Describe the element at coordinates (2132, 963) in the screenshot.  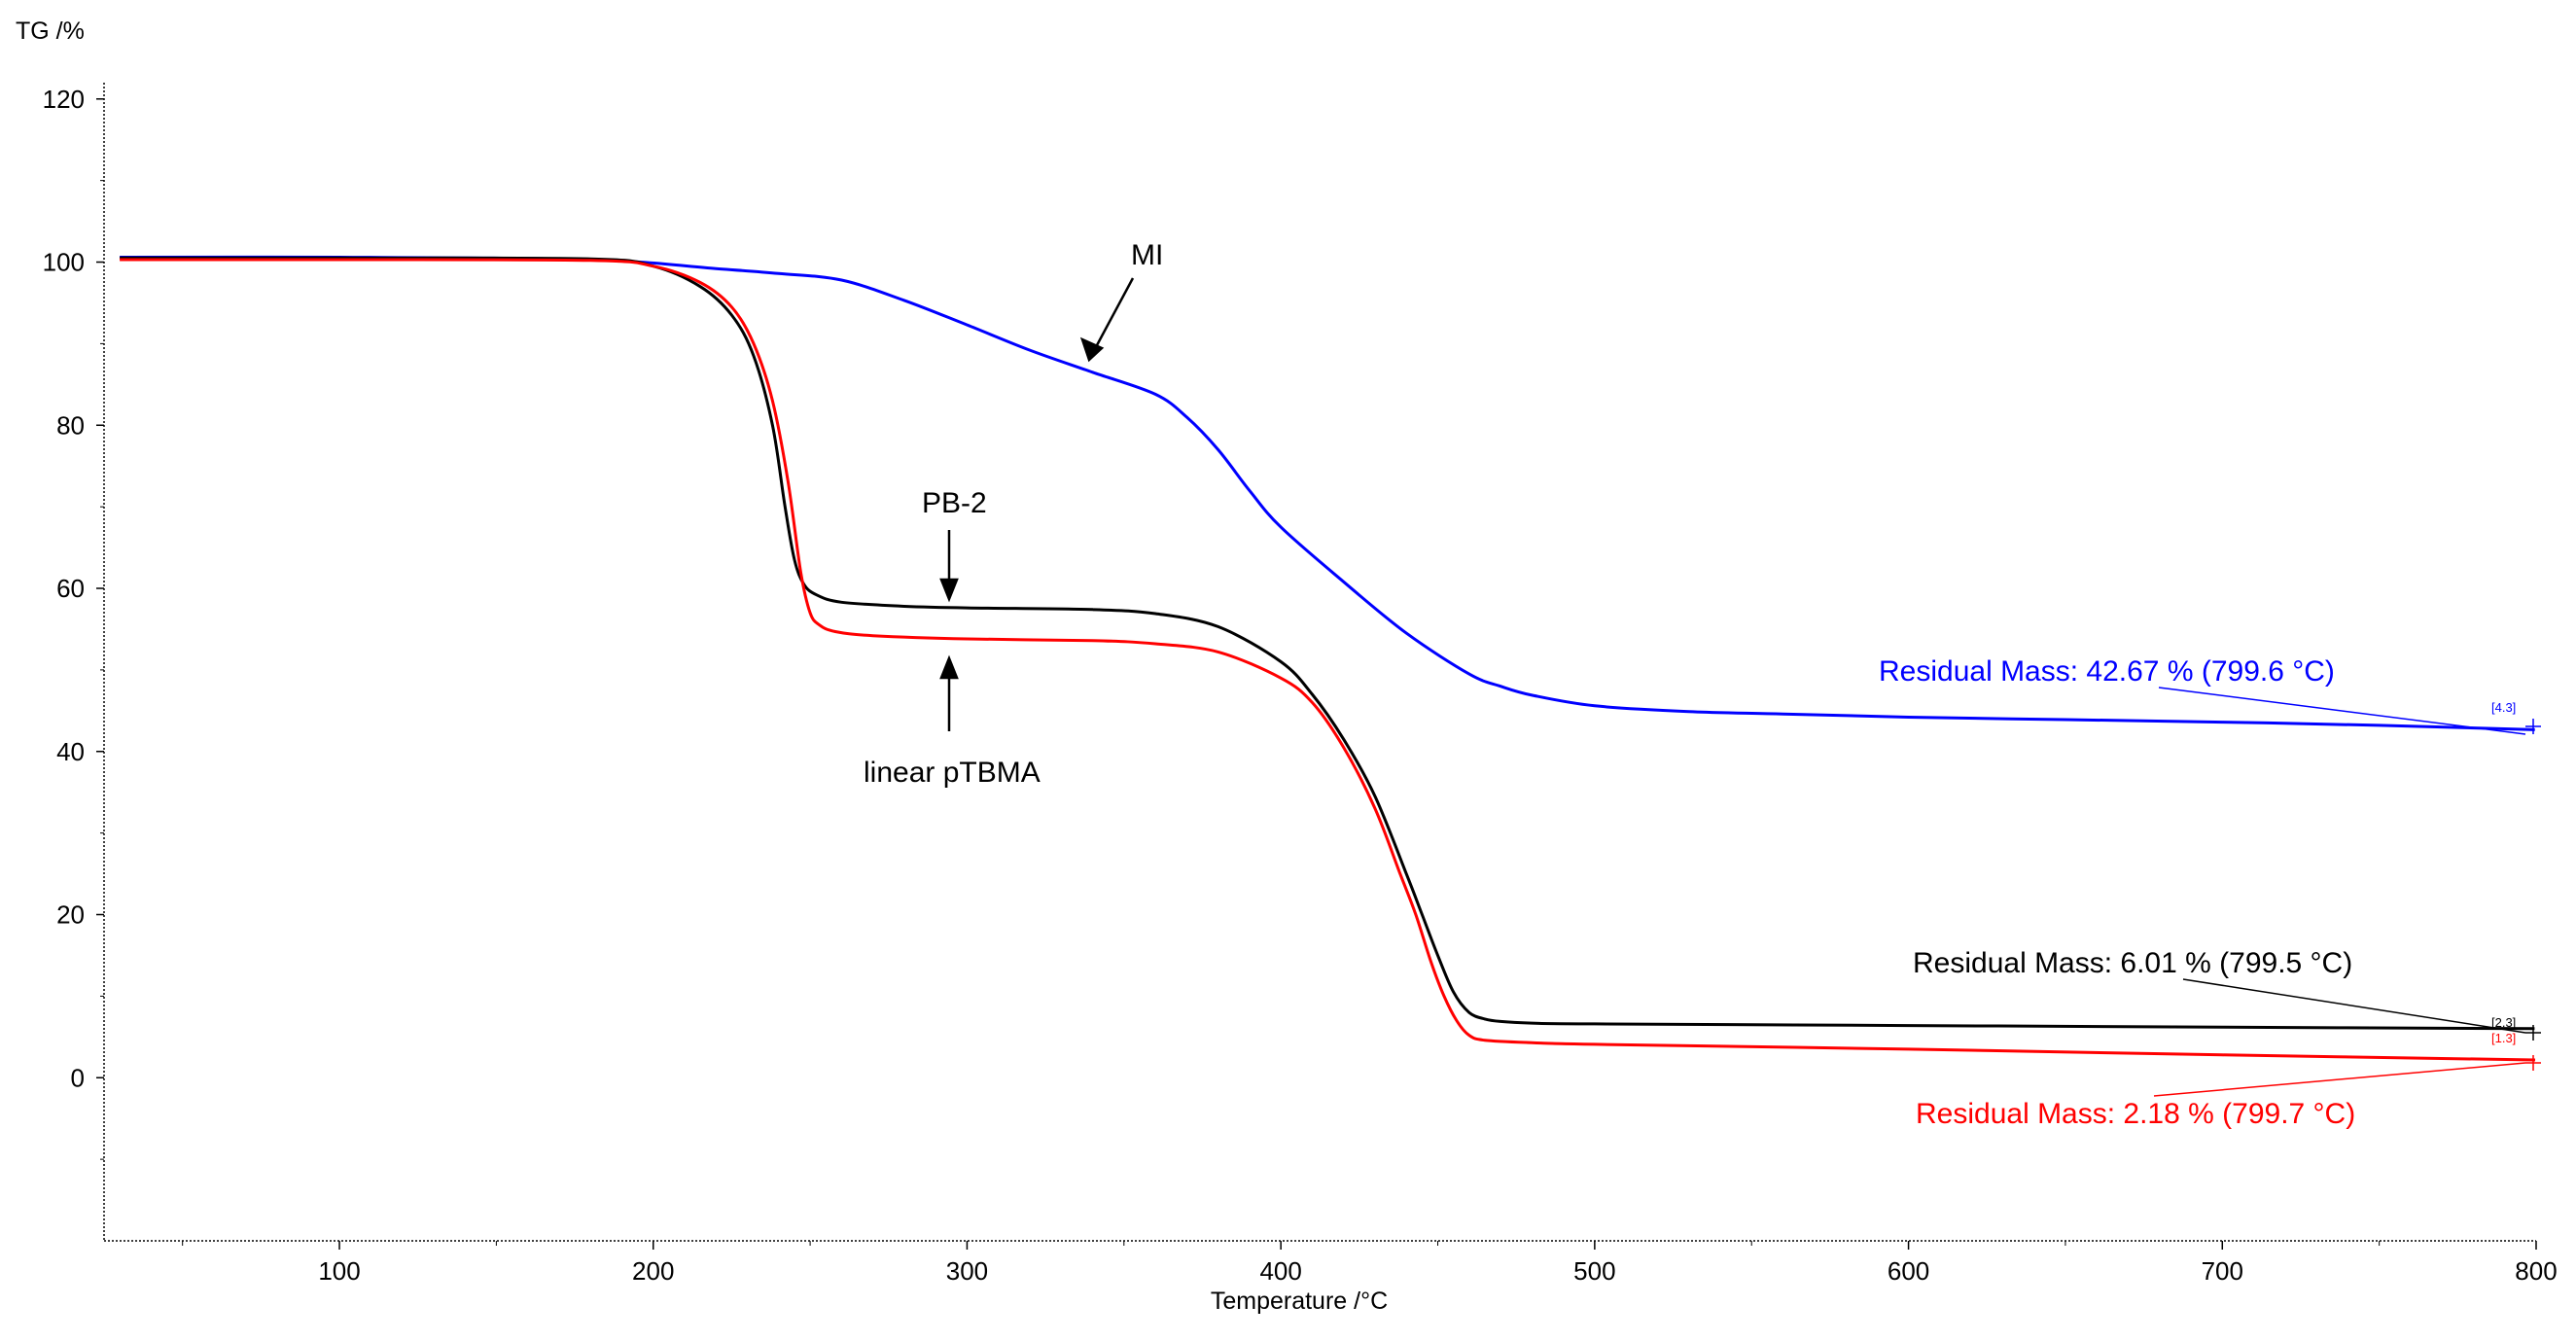
I see `residual-mass-pb2: Residual Mass: 6.01 % (799.5 °C)` at that location.